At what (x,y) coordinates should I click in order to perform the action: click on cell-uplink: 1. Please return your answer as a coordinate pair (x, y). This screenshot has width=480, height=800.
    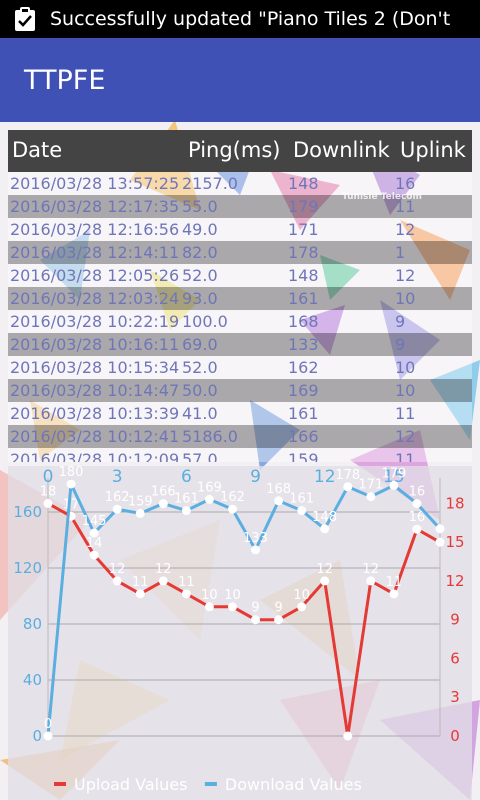
    Looking at the image, I should click on (400, 252).